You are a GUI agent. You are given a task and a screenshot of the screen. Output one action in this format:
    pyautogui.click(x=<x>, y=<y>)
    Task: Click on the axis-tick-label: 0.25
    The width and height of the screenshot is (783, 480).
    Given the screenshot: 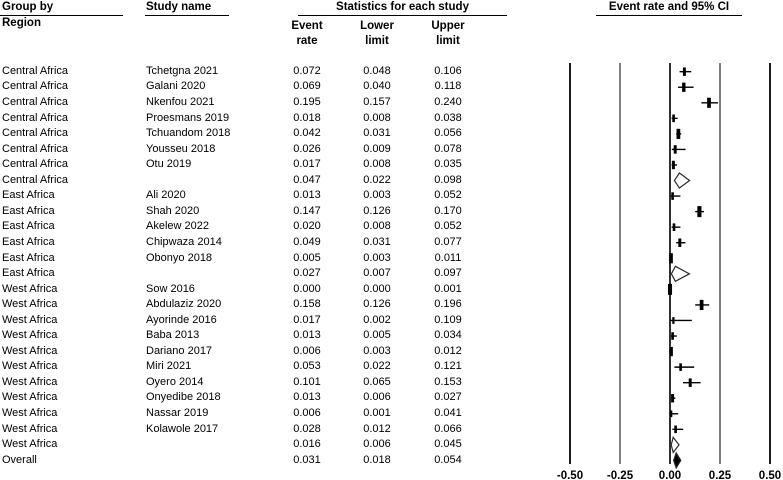 What is the action you would take?
    pyautogui.click(x=720, y=475)
    